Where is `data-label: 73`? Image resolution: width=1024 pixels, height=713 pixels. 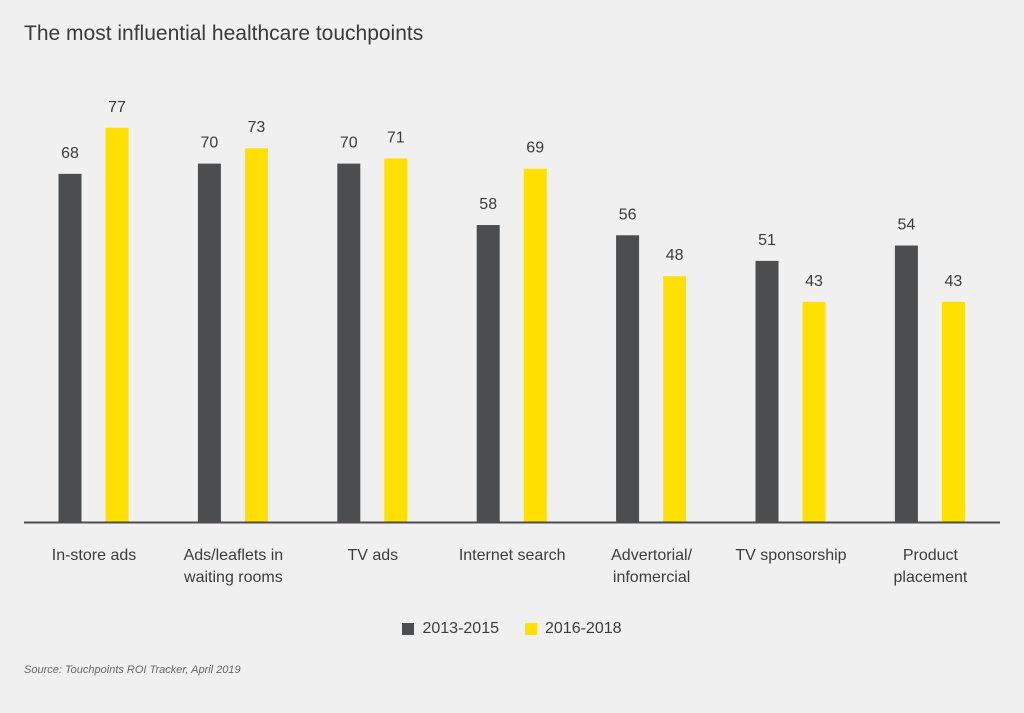
data-label: 73 is located at coordinates (257, 127).